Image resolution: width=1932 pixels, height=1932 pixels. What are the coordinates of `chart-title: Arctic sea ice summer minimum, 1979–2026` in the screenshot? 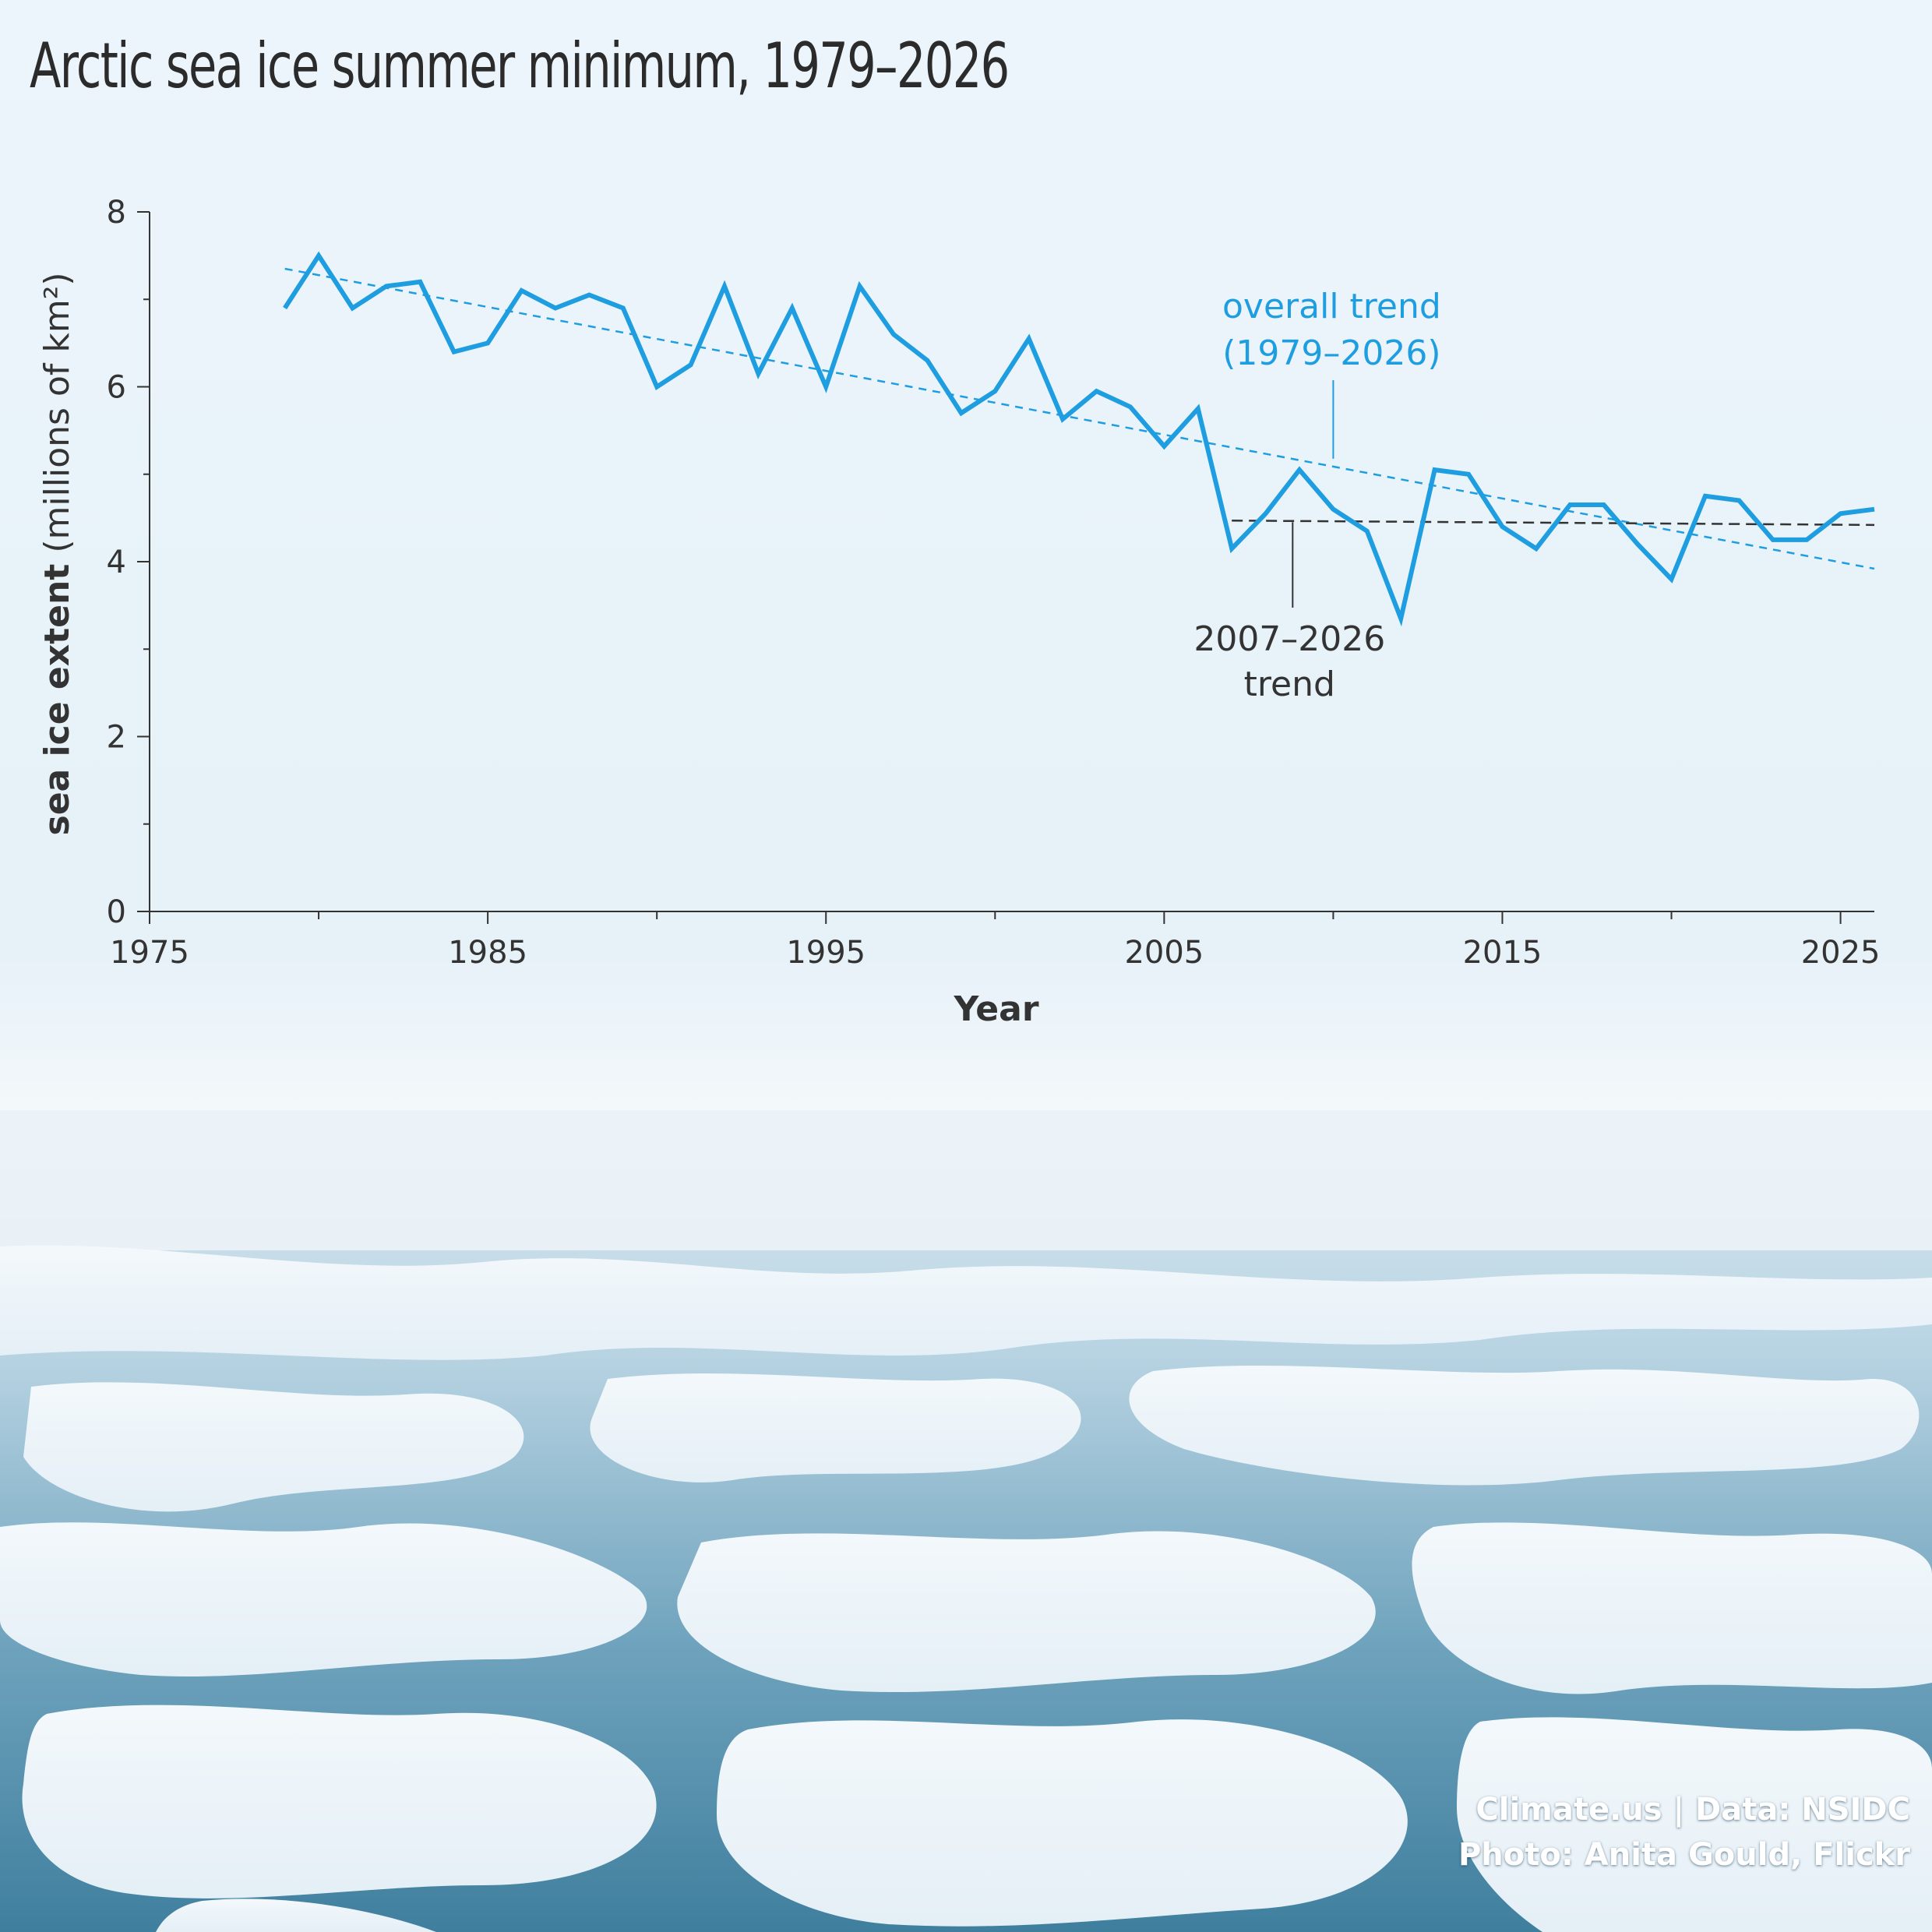 It's located at (520, 66).